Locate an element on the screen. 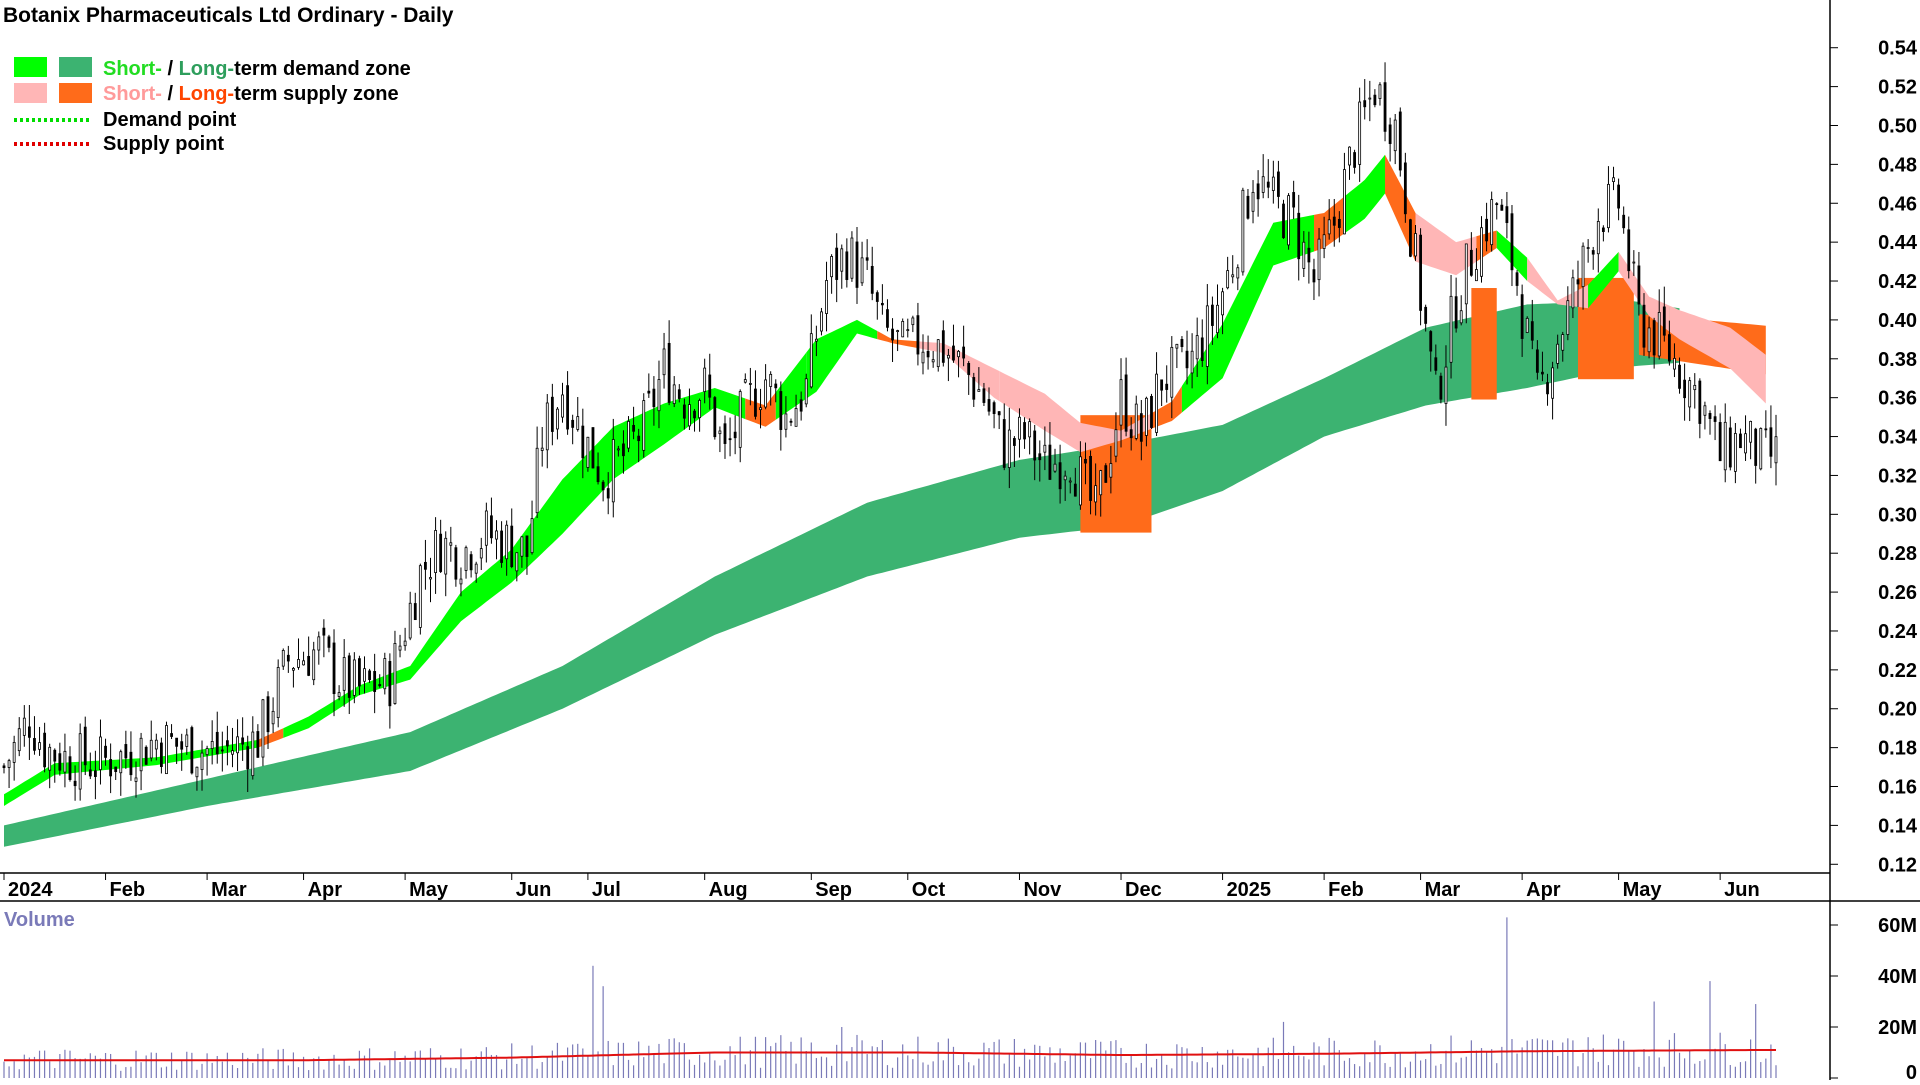  legend-swatch-long-demand is located at coordinates (75, 67).